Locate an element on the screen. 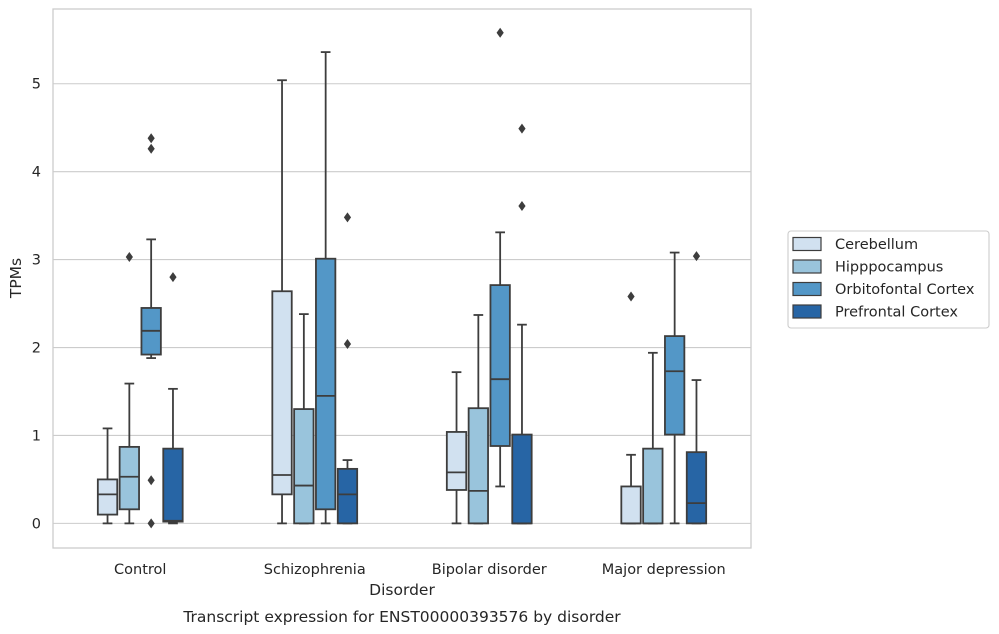 Image resolution: width=999 pixels, height=634 pixels. x-tick-major-depression: Major depression is located at coordinates (664, 570).